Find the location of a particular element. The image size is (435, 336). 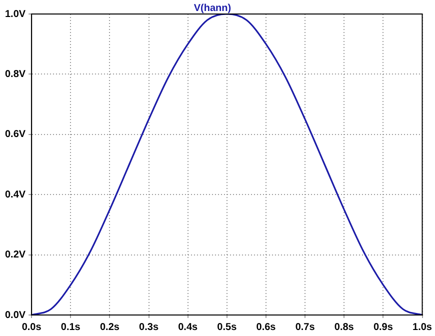

chart-title: V(hann) is located at coordinates (213, 8).